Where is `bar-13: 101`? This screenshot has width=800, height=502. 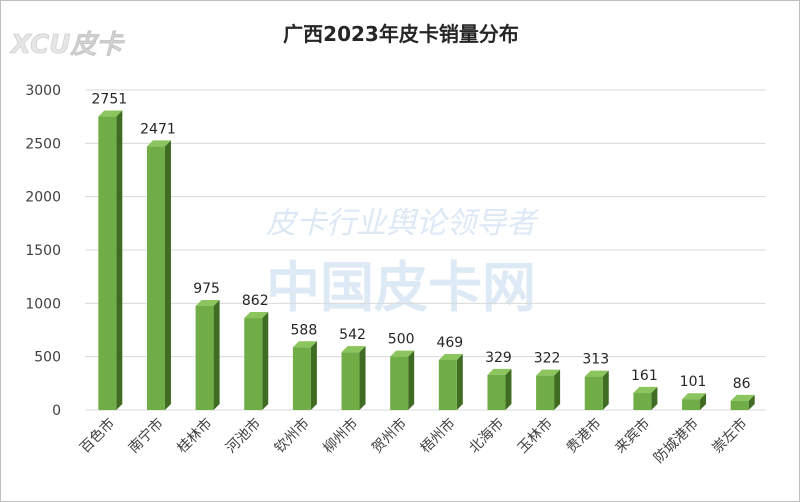 bar-13: 101 is located at coordinates (693, 392).